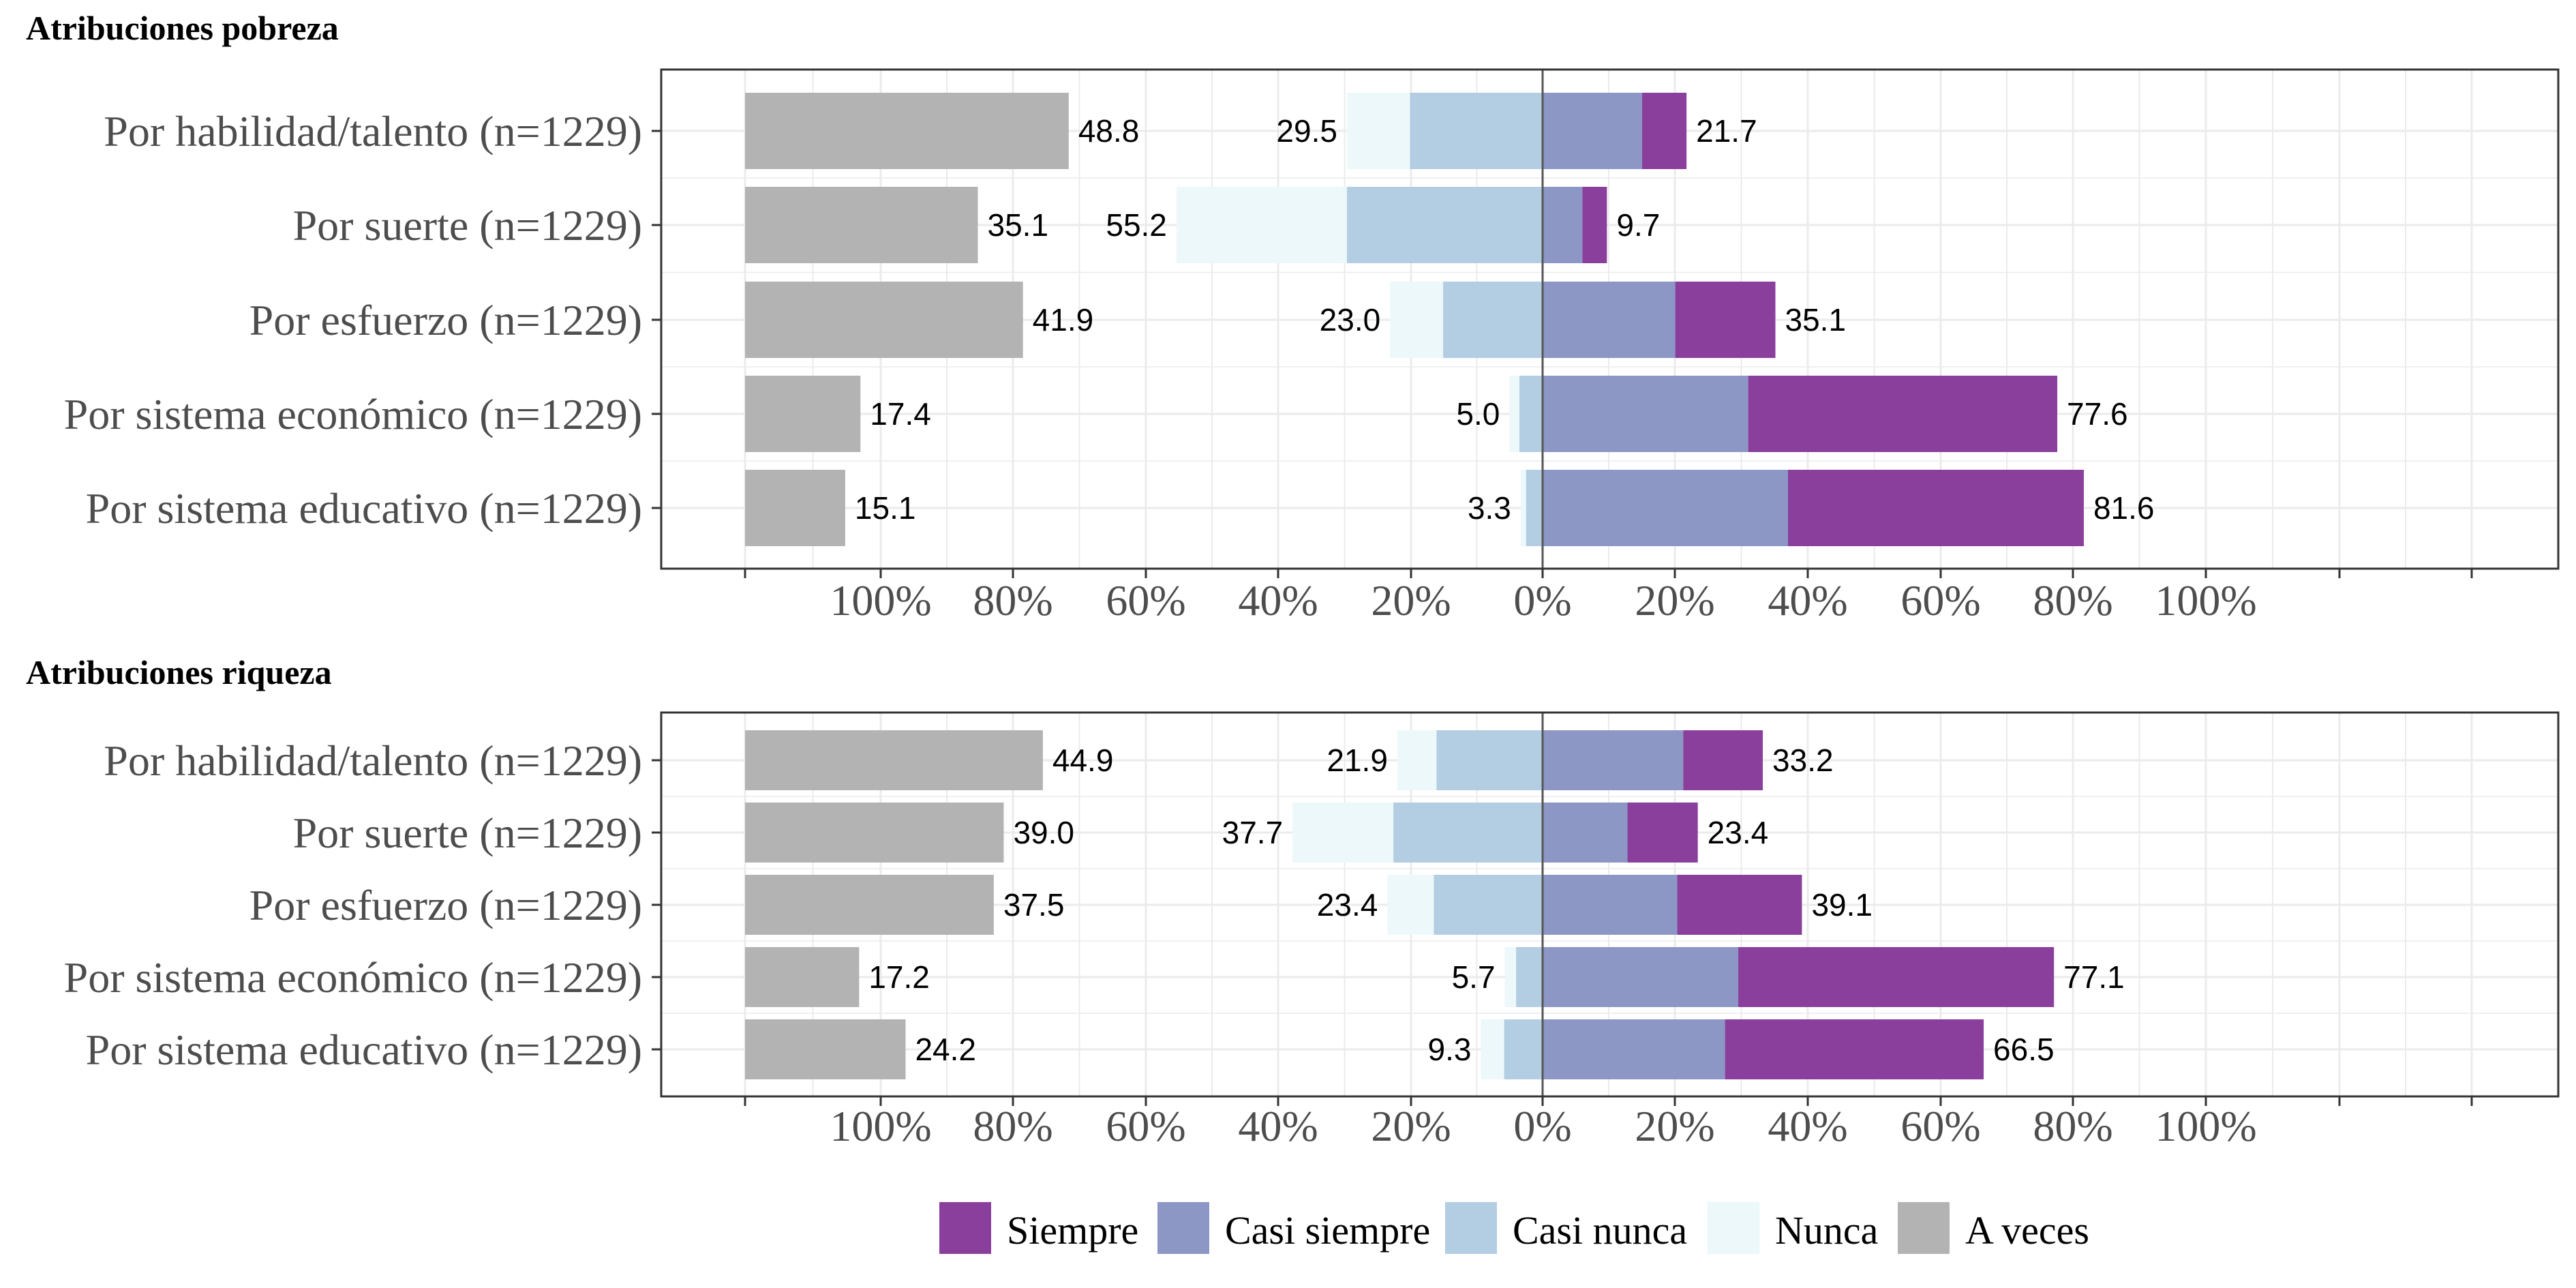 Image resolution: width=2576 pixels, height=1288 pixels. What do you see at coordinates (1600, 1230) in the screenshot?
I see `legend-label: Casi nunca` at bounding box center [1600, 1230].